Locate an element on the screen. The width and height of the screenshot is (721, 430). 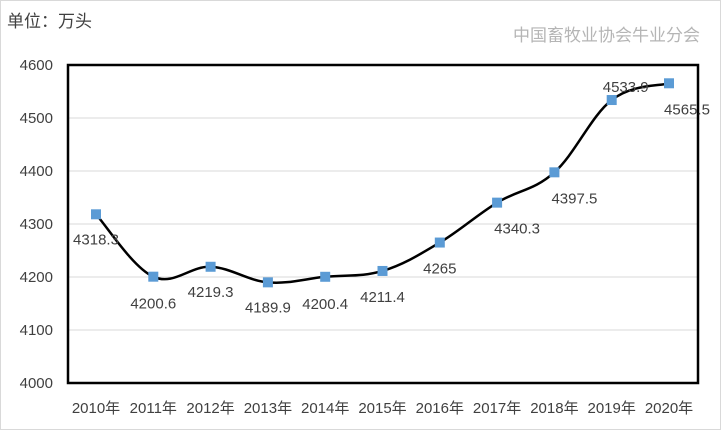
x-tick-label: 2010年 is located at coordinates (96, 408).